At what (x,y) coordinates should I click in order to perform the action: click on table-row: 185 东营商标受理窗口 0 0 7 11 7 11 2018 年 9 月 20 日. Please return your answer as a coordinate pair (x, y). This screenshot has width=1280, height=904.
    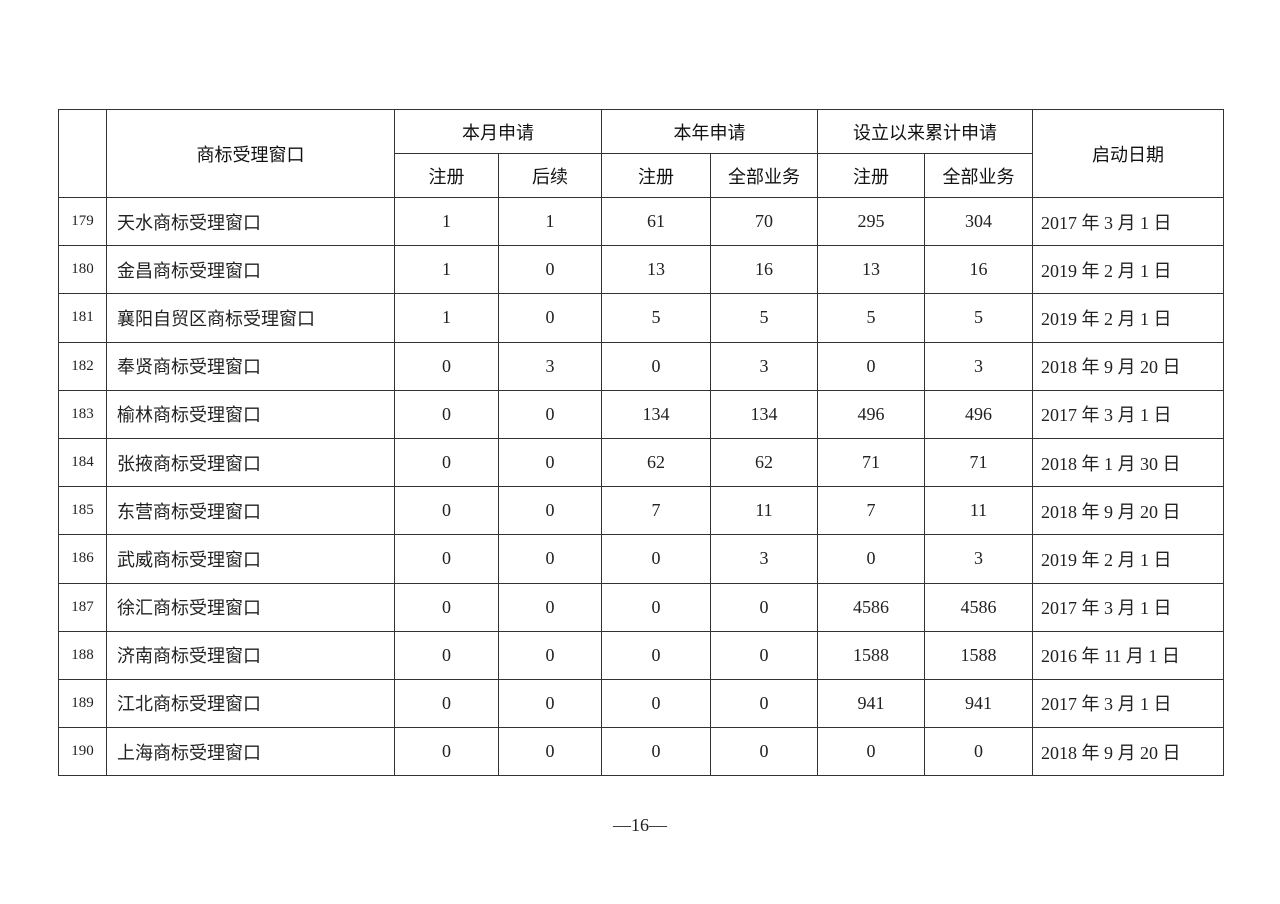
    Looking at the image, I should click on (641, 511).